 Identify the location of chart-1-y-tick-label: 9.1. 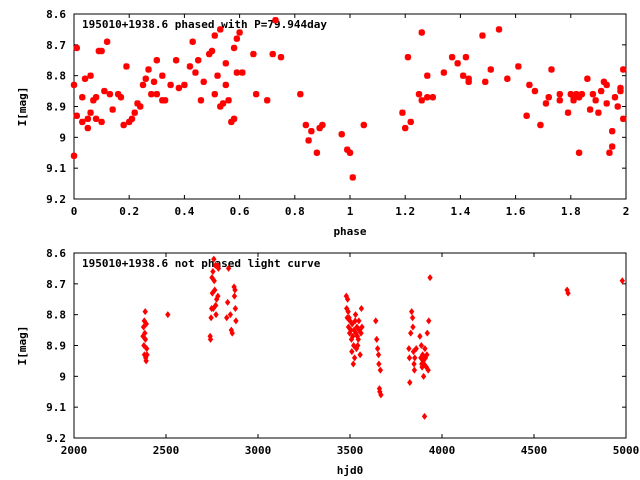
(56, 407).